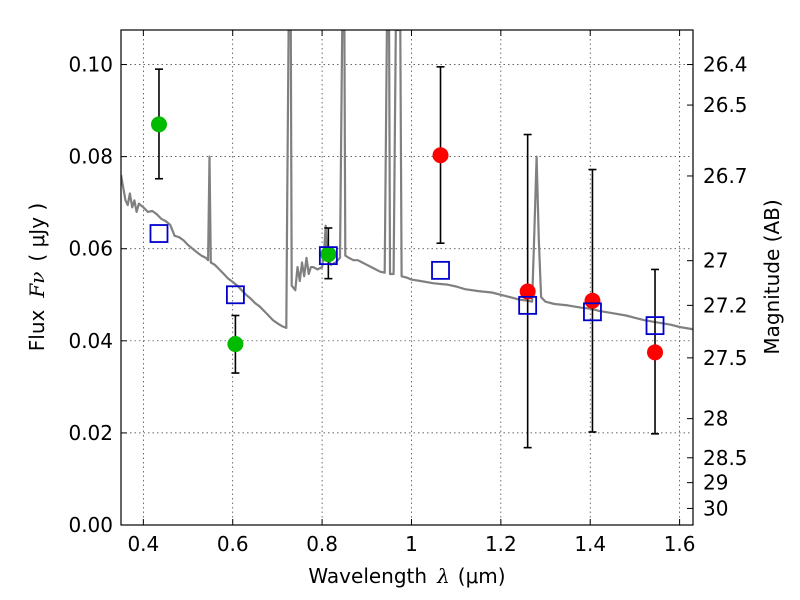 The width and height of the screenshot is (800, 600). Describe the element at coordinates (90, 433) in the screenshot. I see `y-tick-label: 0.02` at that location.